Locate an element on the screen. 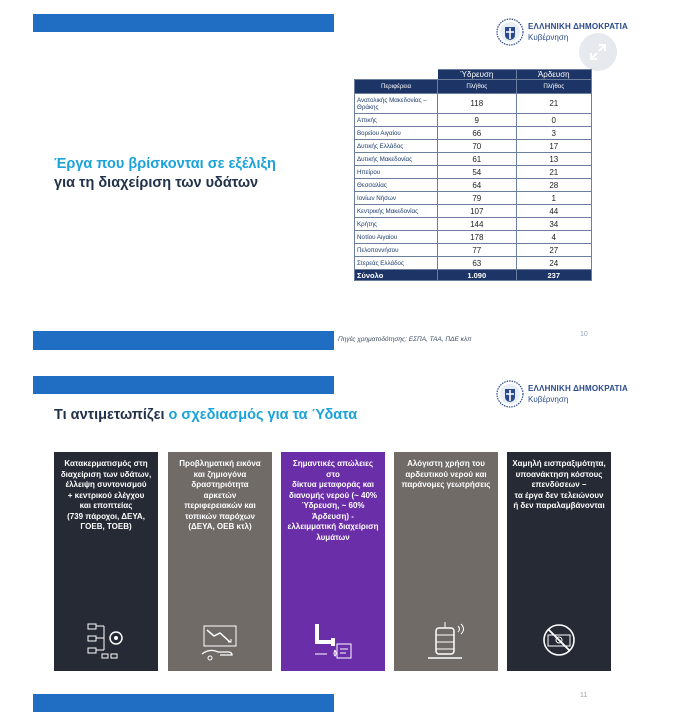 This screenshot has width=690, height=728. water-count-cell: 63 is located at coordinates (477, 263).